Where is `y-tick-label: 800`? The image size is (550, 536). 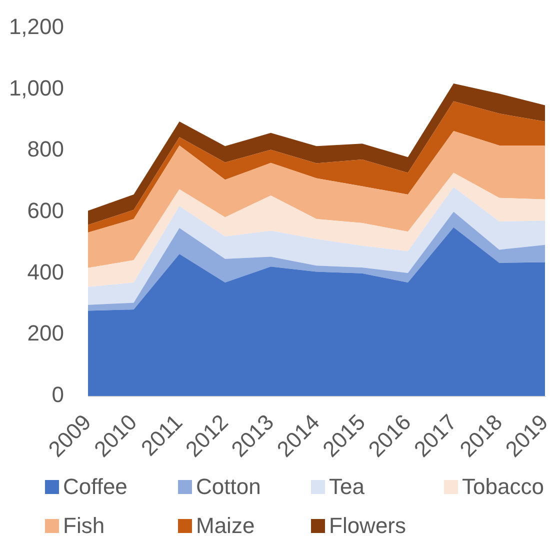 y-tick-label: 800 is located at coordinates (45, 149).